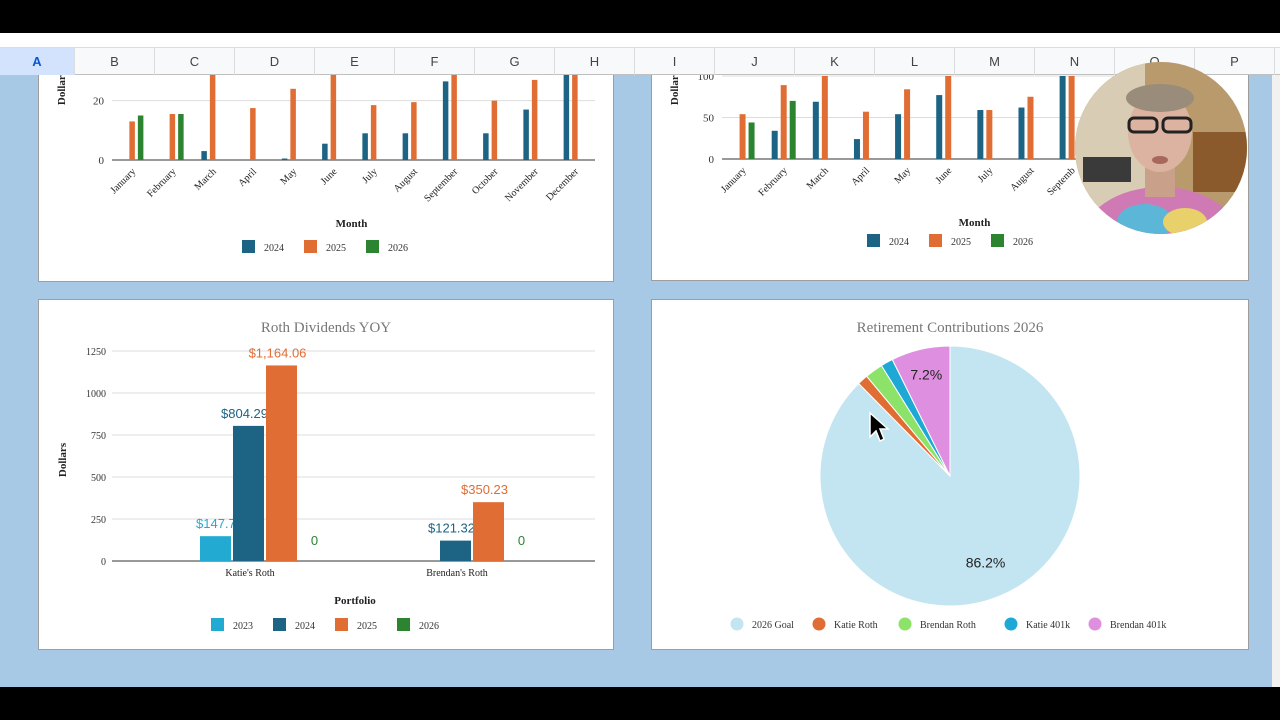 This screenshot has height=720, width=1280. Describe the element at coordinates (899, 242) in the screenshot. I see `legend-label-2024: 2024` at that location.